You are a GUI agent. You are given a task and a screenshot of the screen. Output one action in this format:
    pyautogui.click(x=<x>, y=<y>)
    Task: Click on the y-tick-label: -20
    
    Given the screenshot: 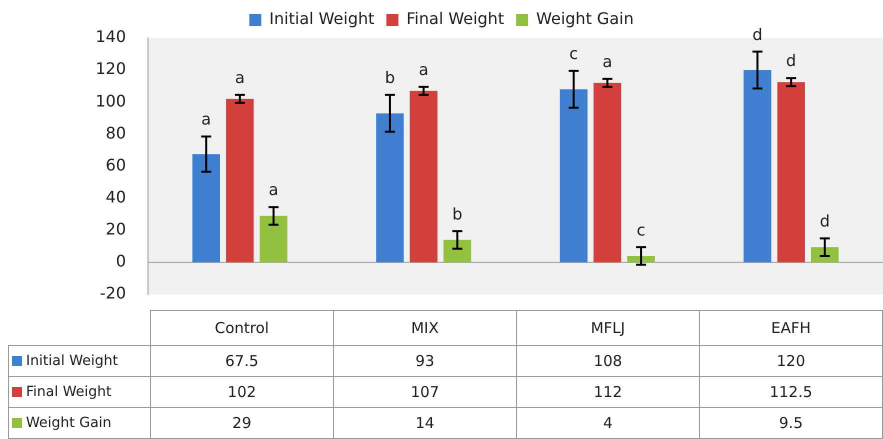 What is the action you would take?
    pyautogui.click(x=113, y=293)
    